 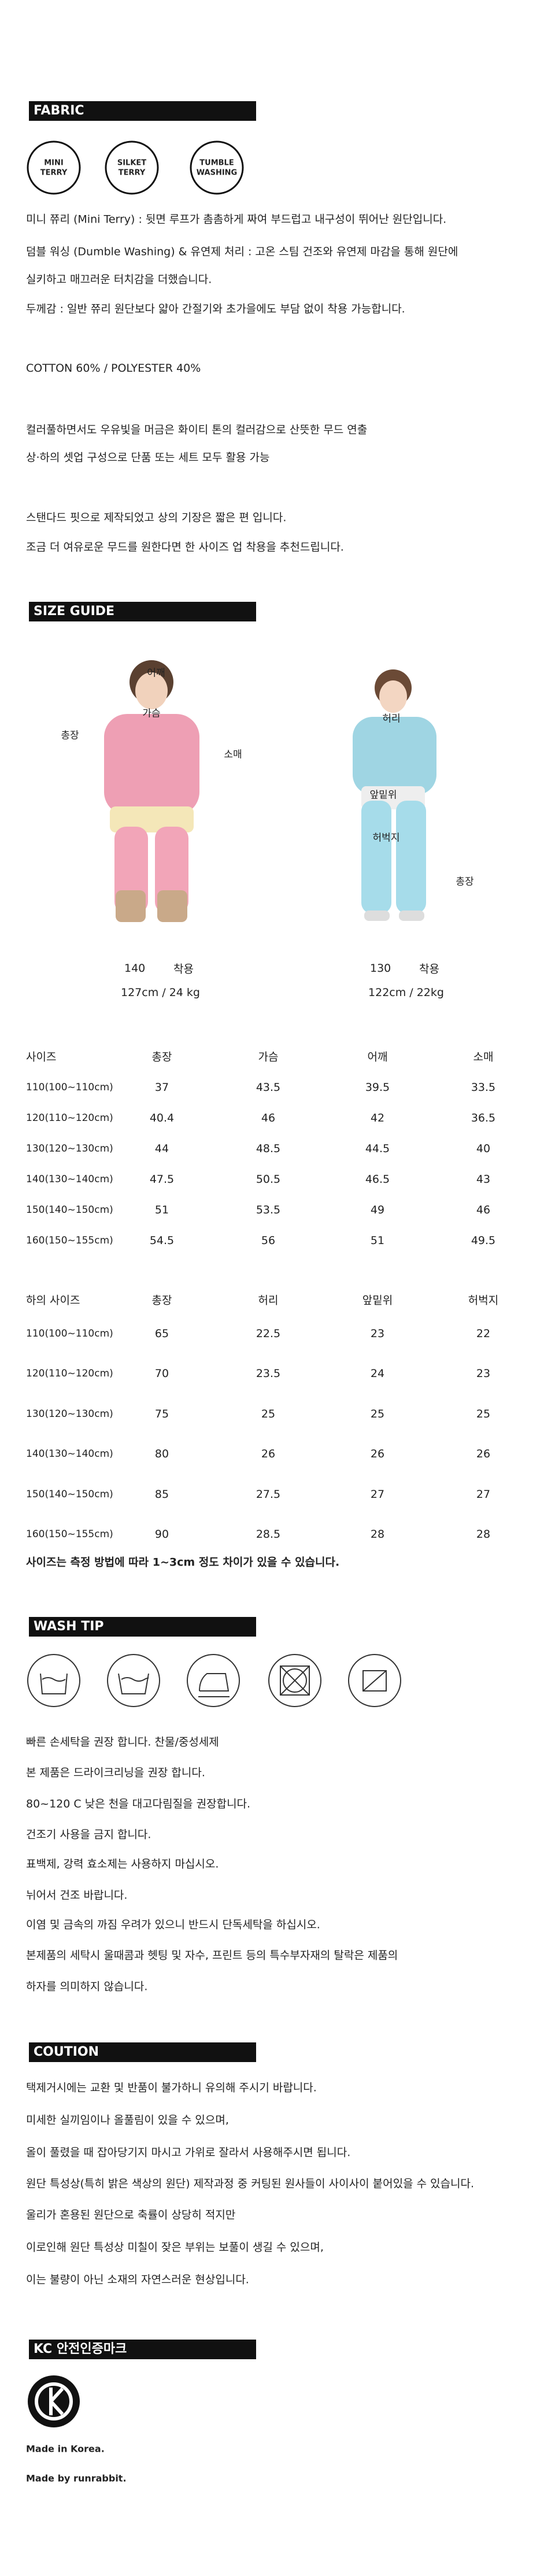 I want to click on section-header: SIZE GUIDE, so click(x=143, y=611).